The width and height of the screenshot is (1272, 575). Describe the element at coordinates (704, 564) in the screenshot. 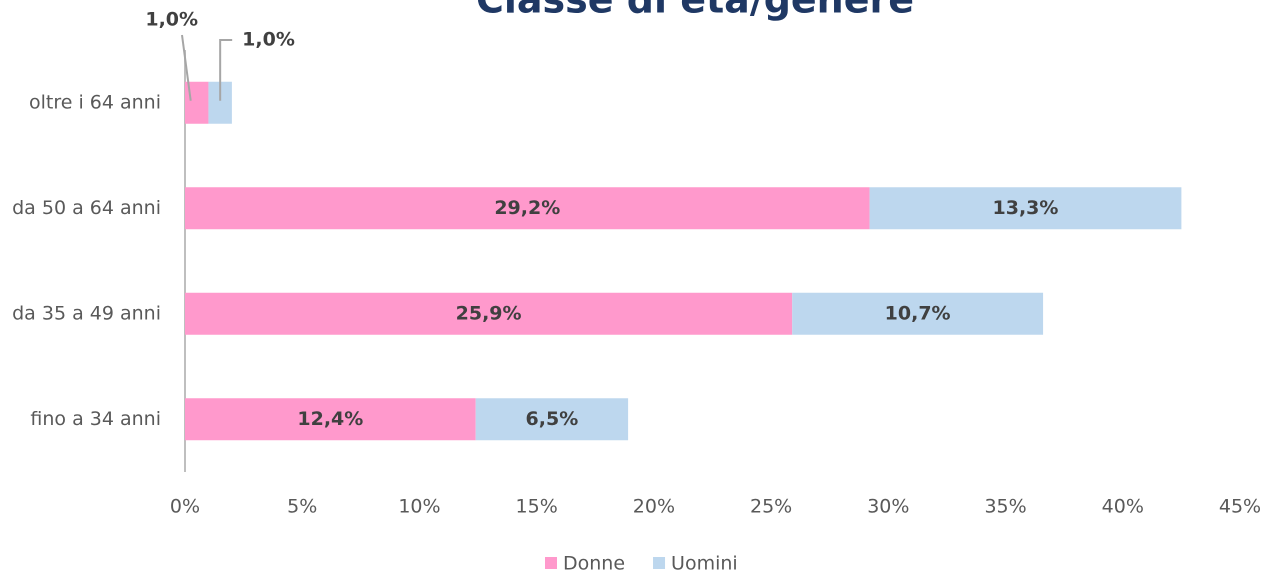

I see `legend-label: Uomini` at that location.